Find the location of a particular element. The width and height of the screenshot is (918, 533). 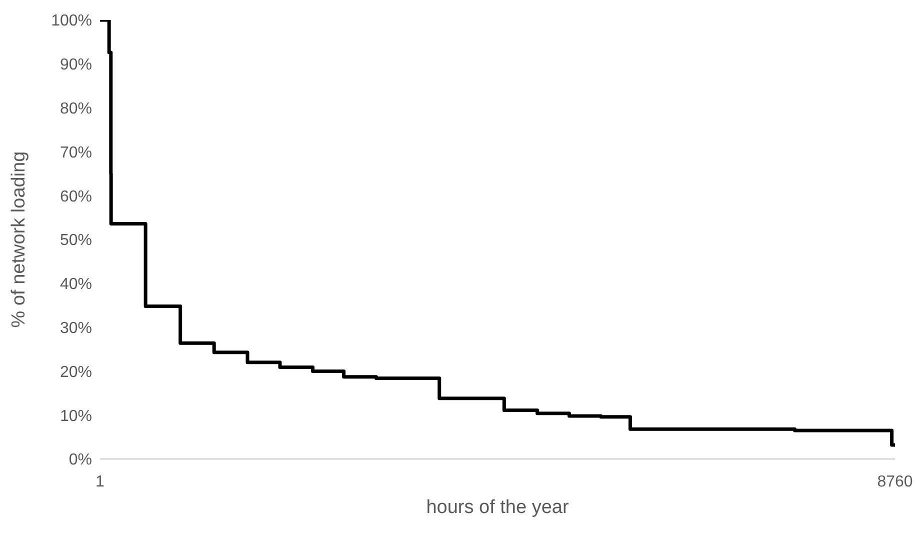

x-tick-label: 8760 is located at coordinates (895, 481).